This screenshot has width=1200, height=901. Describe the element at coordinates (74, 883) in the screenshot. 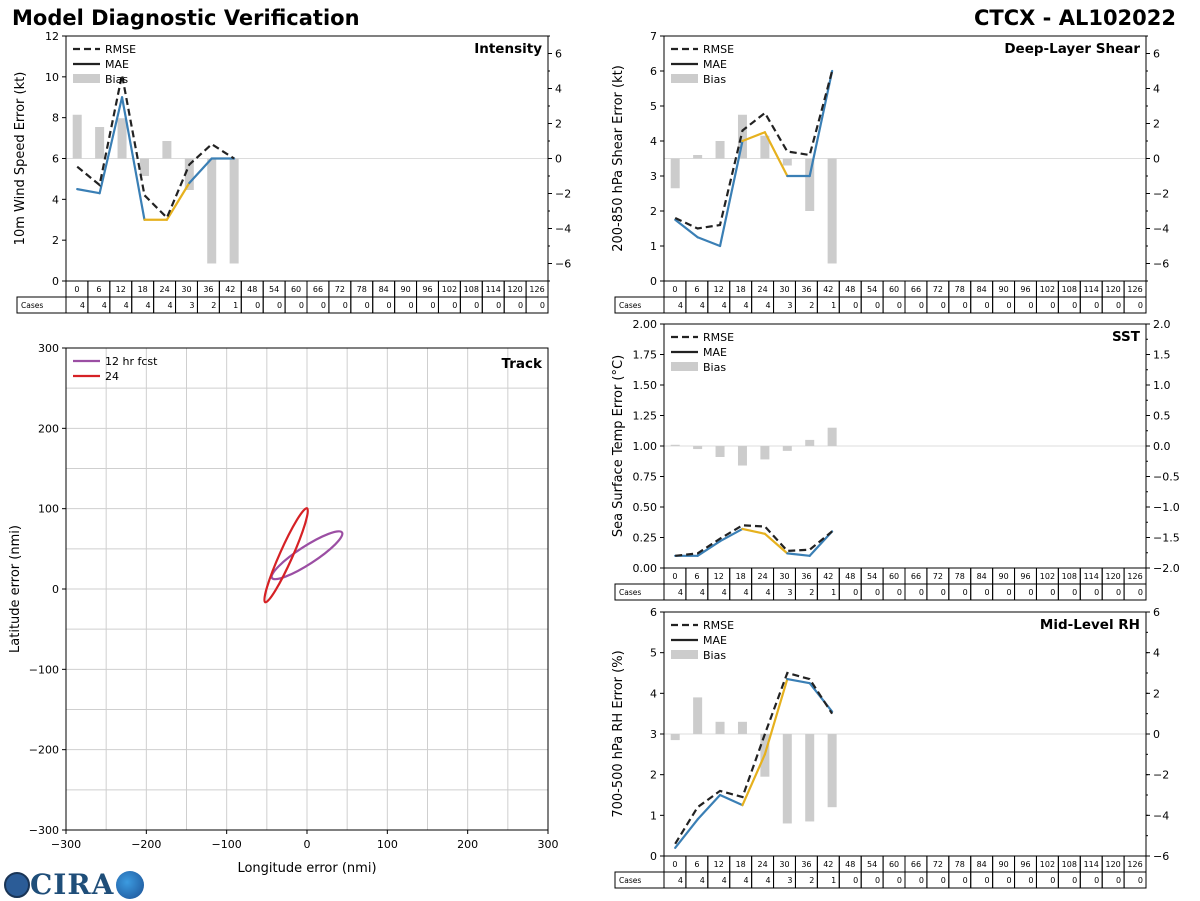

I see `cira-logo: CIRA` at that location.